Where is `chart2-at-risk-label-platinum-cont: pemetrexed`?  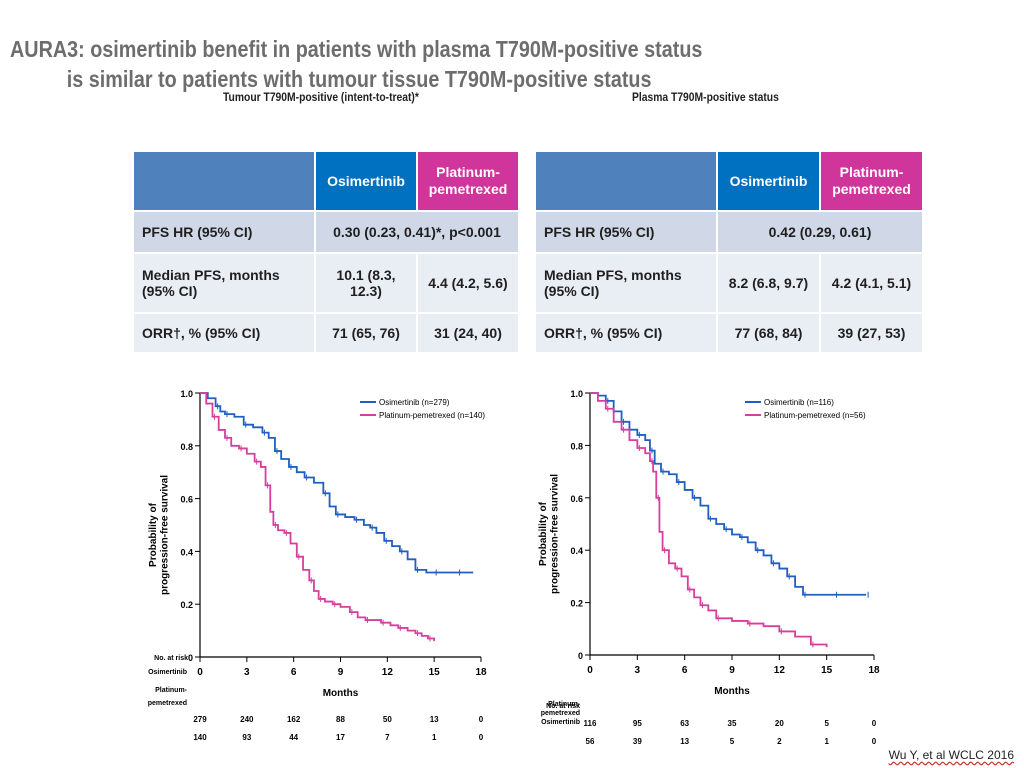
chart2-at-risk-label-platinum-cont: pemetrexed is located at coordinates (560, 713).